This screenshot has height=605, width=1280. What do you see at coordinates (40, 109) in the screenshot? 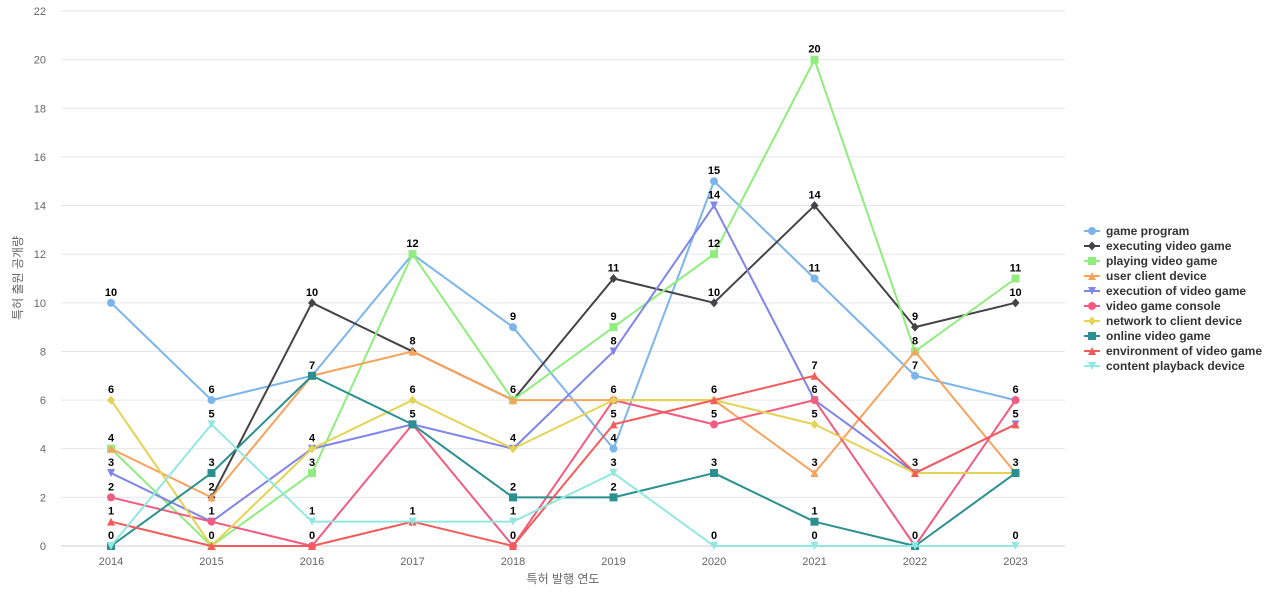
I see `y-tick-label: 18` at bounding box center [40, 109].